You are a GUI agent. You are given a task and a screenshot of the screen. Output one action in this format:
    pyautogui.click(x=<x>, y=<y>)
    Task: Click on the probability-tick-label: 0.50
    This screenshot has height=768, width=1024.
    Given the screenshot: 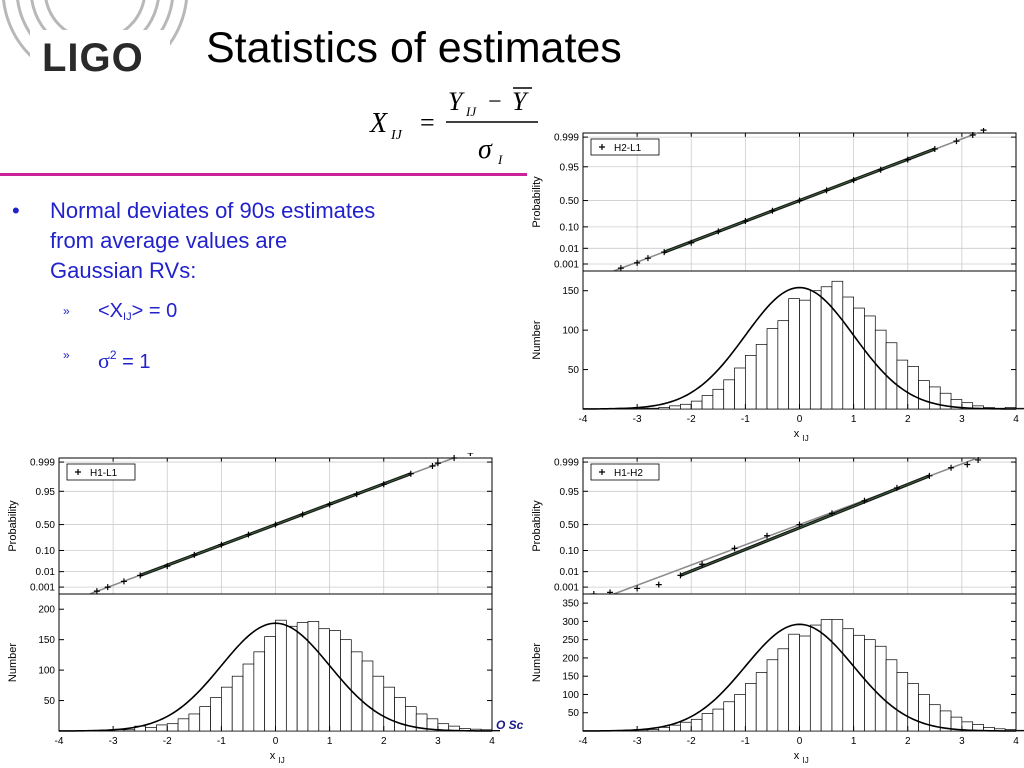 What is the action you would take?
    pyautogui.click(x=570, y=525)
    